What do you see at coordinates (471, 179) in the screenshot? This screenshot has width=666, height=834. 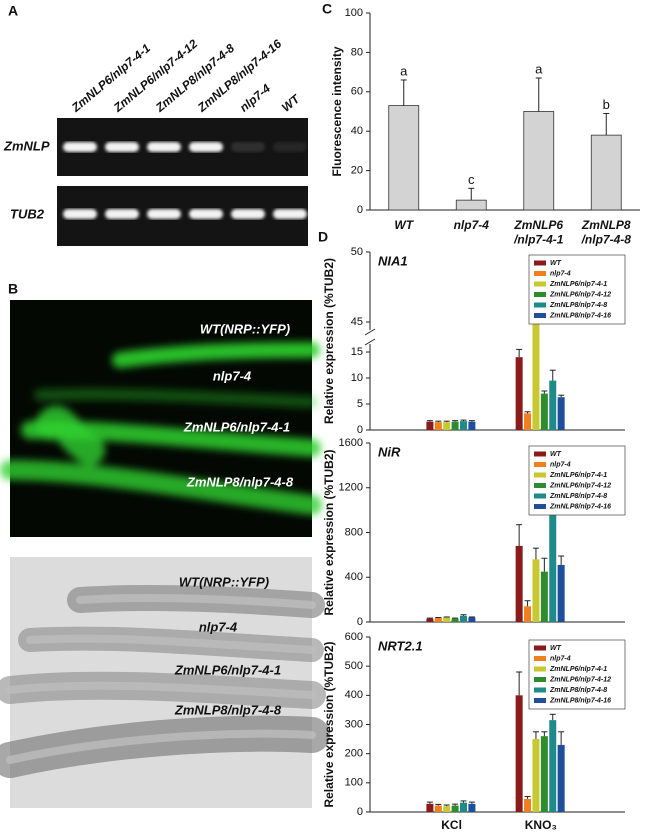 I see `annotation: c` at bounding box center [471, 179].